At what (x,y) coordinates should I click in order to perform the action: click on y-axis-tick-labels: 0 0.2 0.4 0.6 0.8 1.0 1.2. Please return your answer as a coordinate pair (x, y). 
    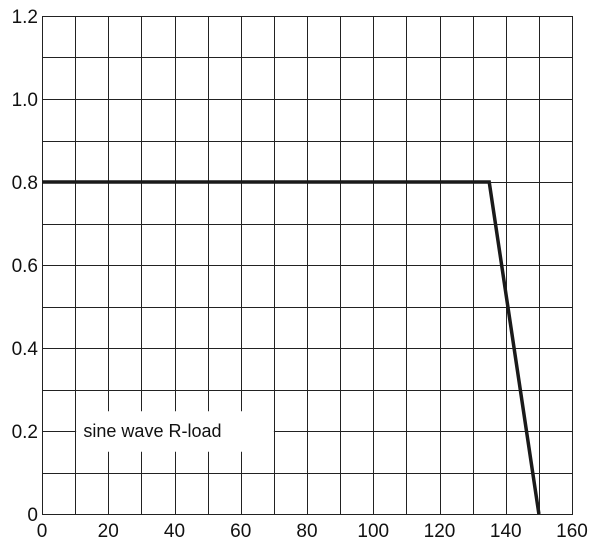
    Looking at the image, I should click on (25, 266).